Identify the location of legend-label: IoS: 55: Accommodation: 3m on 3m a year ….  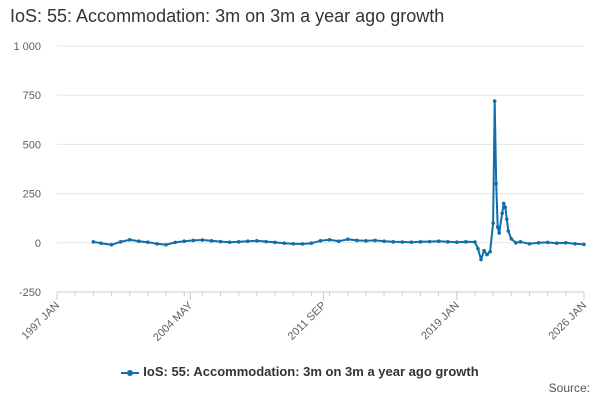
(311, 371).